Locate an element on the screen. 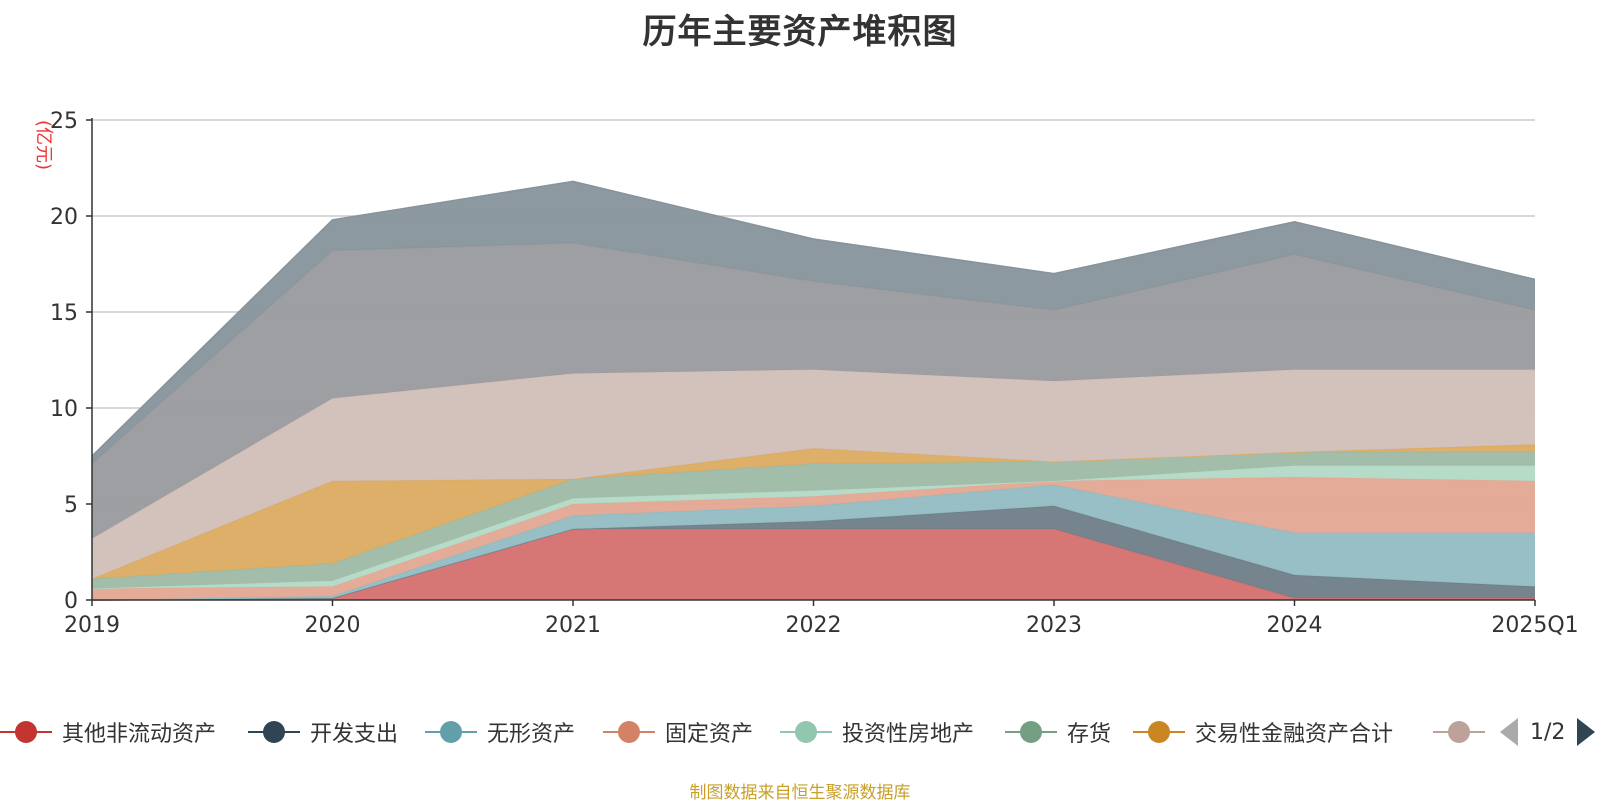  y-axis-unit-label: (亿元) is located at coordinates (43, 145).